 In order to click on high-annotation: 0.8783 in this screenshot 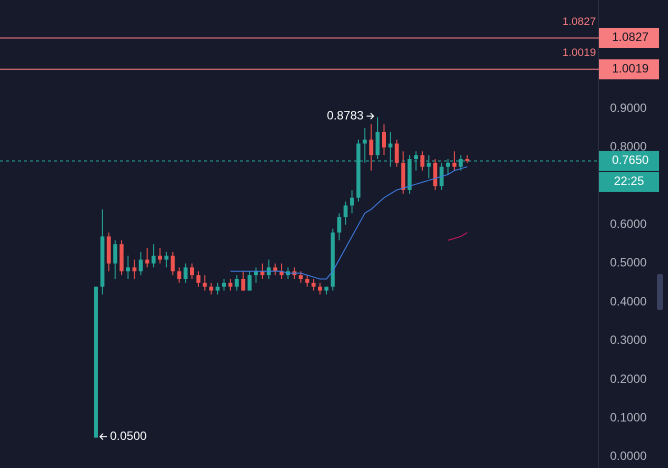, I will do `click(345, 115)`.